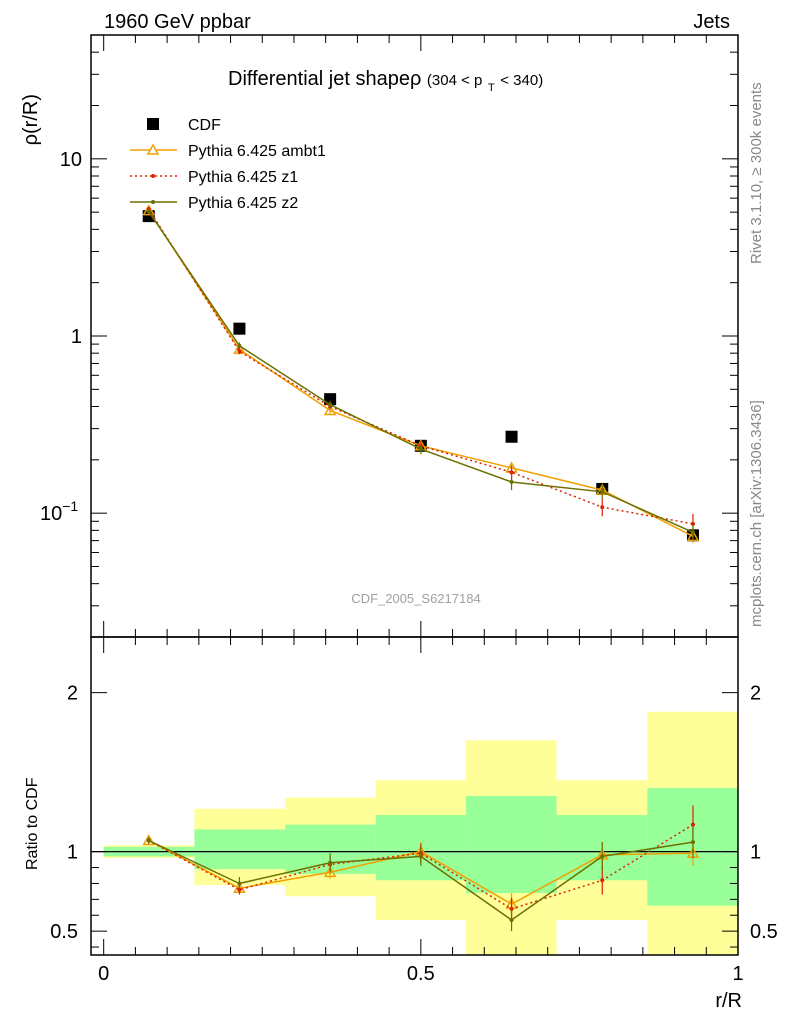 The image size is (786, 1024). I want to click on ratio-y-tick-label-right: 1, so click(755, 853).